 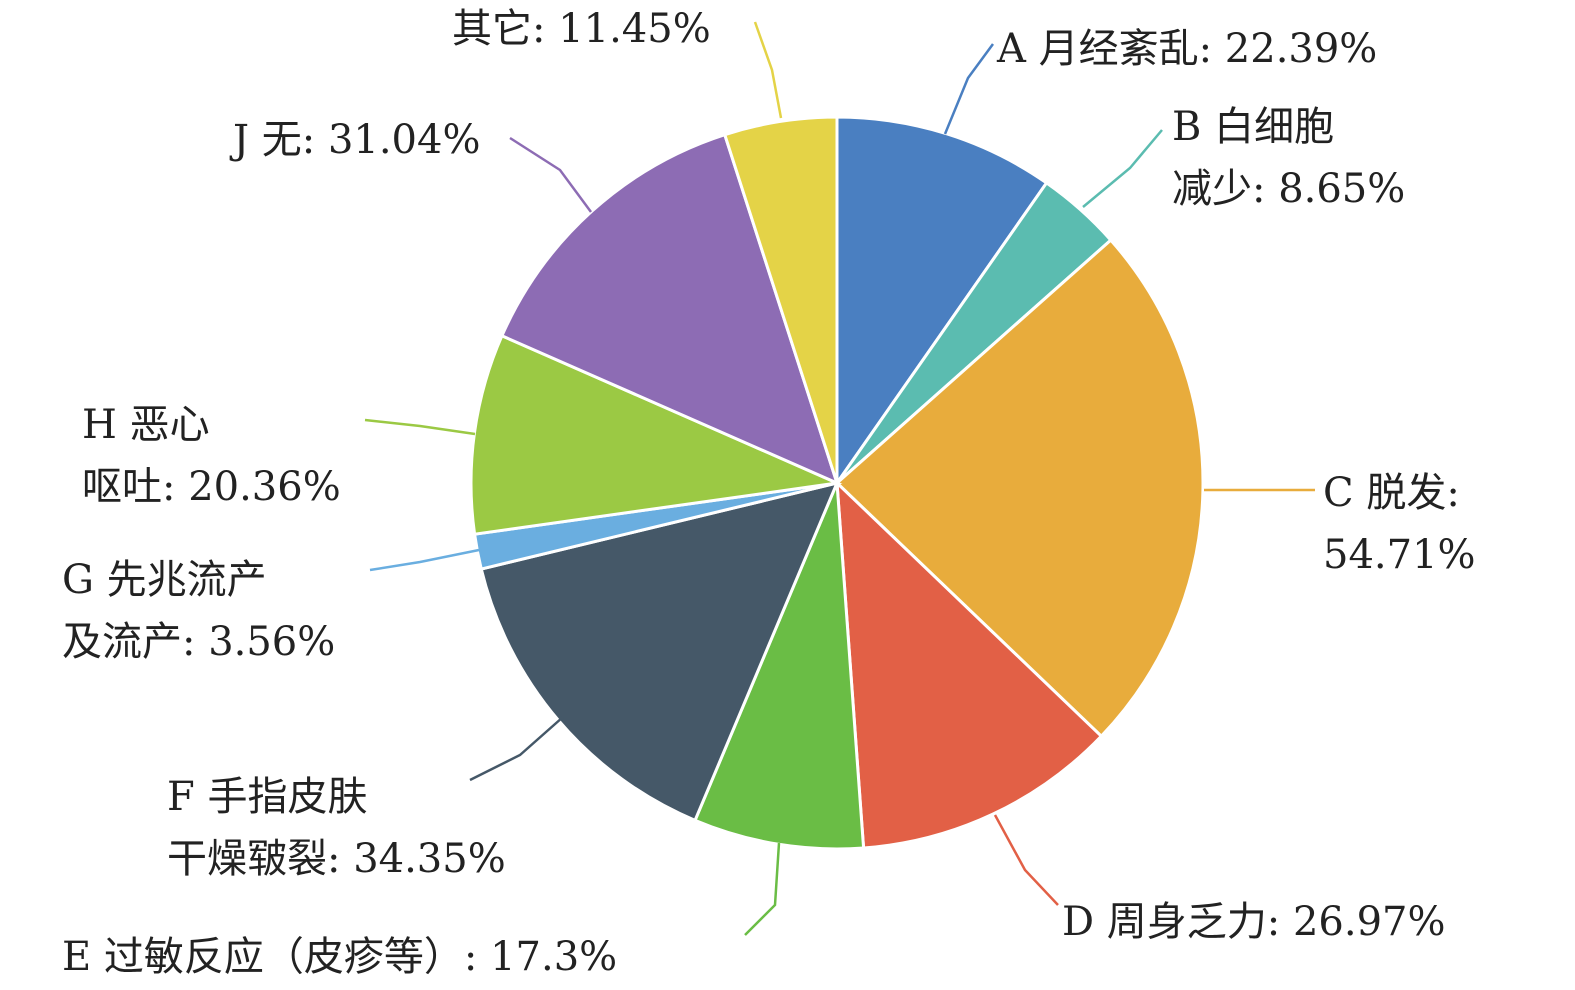 What do you see at coordinates (1186, 49) in the screenshot?
I see `slice-label-1: A 月经紊乱: 22.39%` at bounding box center [1186, 49].